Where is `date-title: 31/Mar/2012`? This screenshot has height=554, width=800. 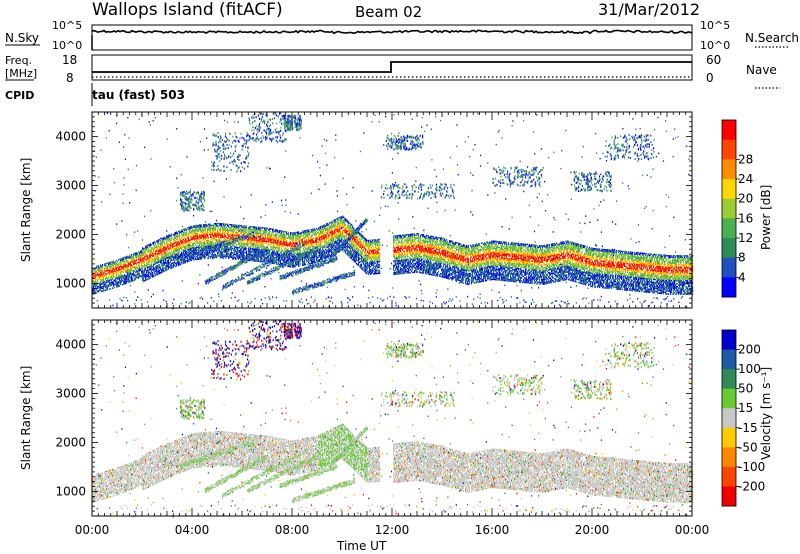 date-title: 31/Mar/2012 is located at coordinates (649, 9).